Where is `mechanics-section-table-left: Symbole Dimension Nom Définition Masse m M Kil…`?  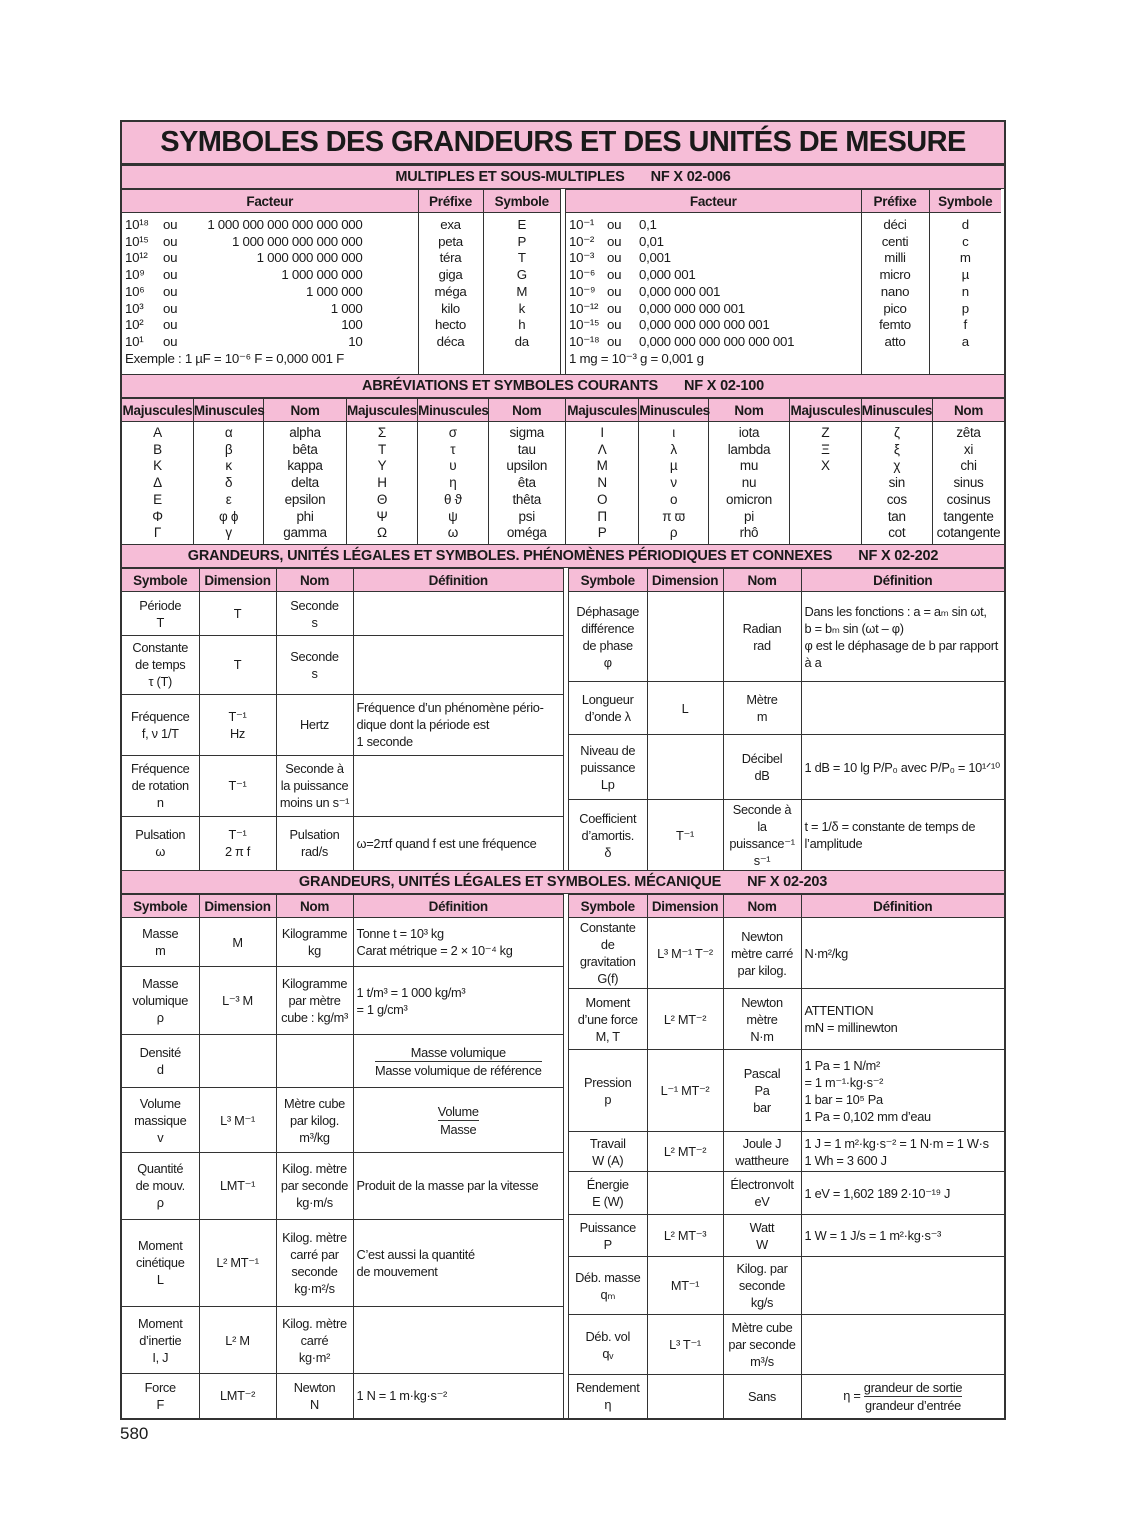 mechanics-section-table-left: Symbole Dimension Nom Définition Masse m M Kil… is located at coordinates (342, 1155).